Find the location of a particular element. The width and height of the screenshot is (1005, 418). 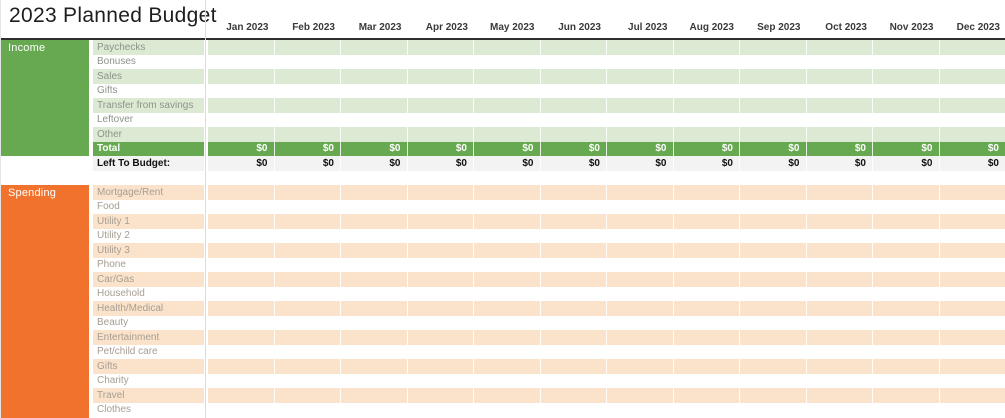

row-label-cell: Clothes is located at coordinates (114, 410).